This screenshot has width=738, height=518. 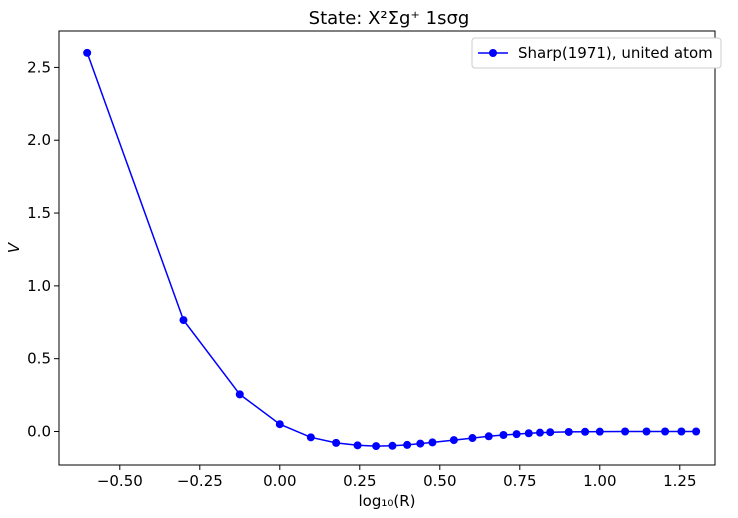 What do you see at coordinates (39, 286) in the screenshot?
I see `y-tick-label: 1.0` at bounding box center [39, 286].